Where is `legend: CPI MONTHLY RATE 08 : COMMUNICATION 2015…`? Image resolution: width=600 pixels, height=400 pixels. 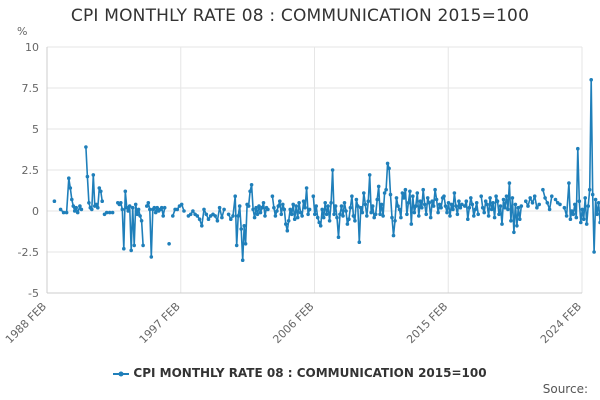
legend: CPI MONTHLY RATE 08 : COMMUNICATION 2015… is located at coordinates (300, 373).